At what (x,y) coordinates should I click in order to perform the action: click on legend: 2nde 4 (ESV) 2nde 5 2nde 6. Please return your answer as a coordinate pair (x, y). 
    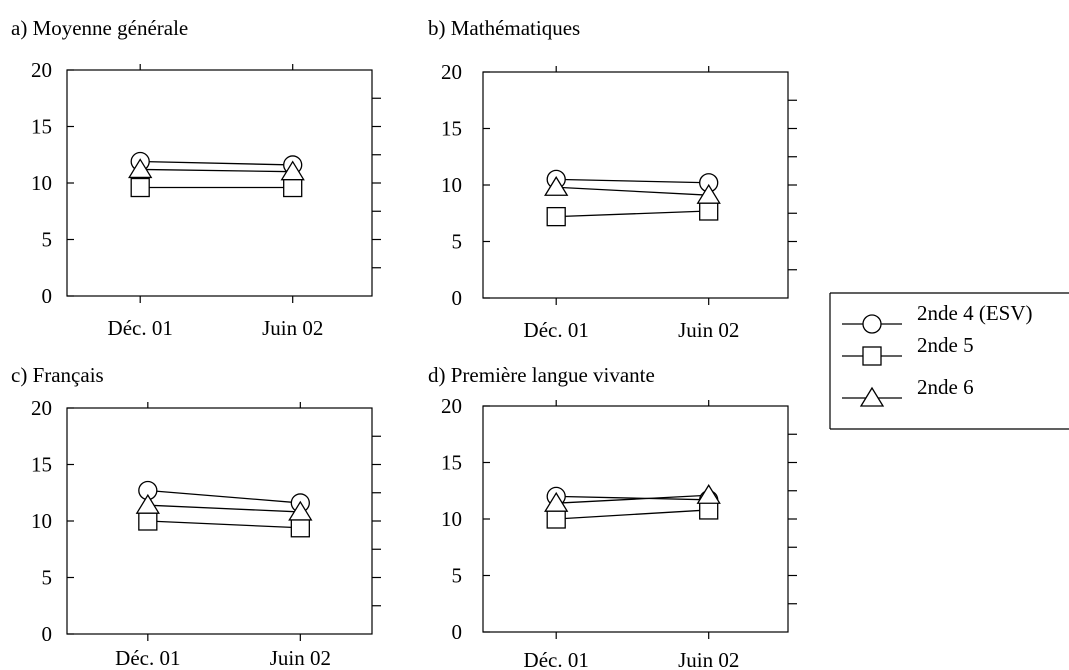
    Looking at the image, I should click on (949, 361).